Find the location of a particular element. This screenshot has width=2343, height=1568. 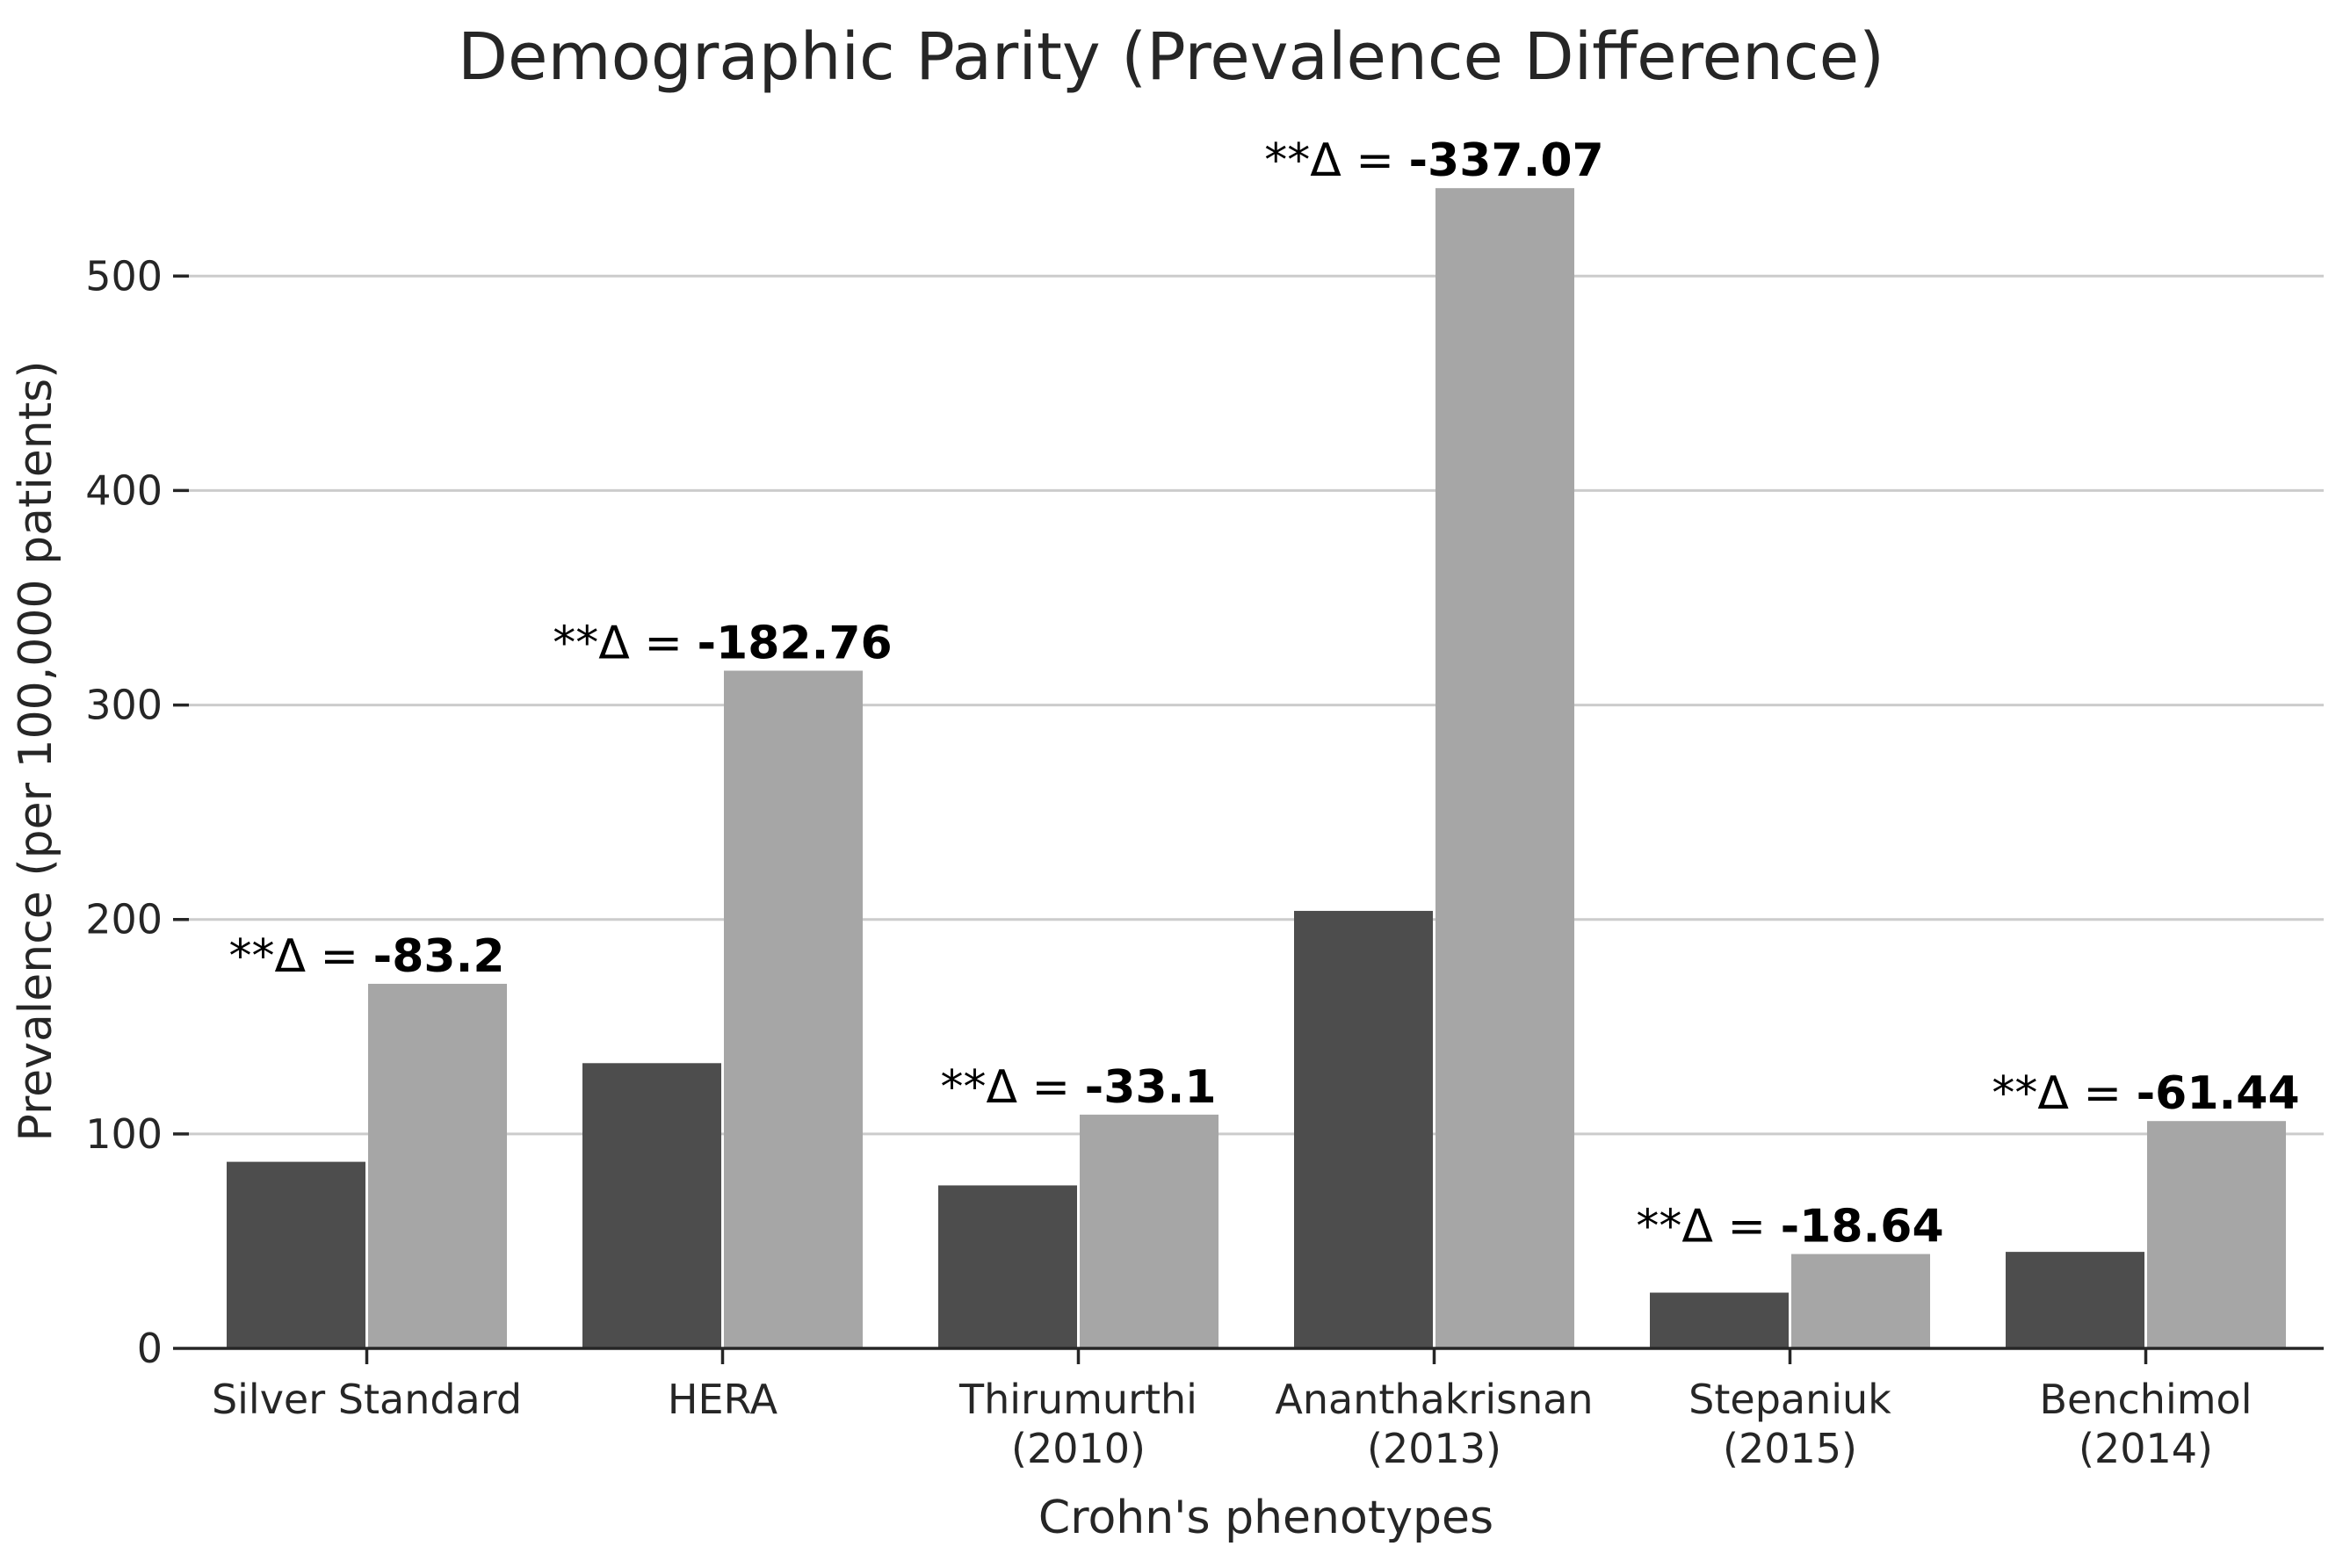

x-tick-label: Stepaniuk (2015) is located at coordinates (1790, 1424).